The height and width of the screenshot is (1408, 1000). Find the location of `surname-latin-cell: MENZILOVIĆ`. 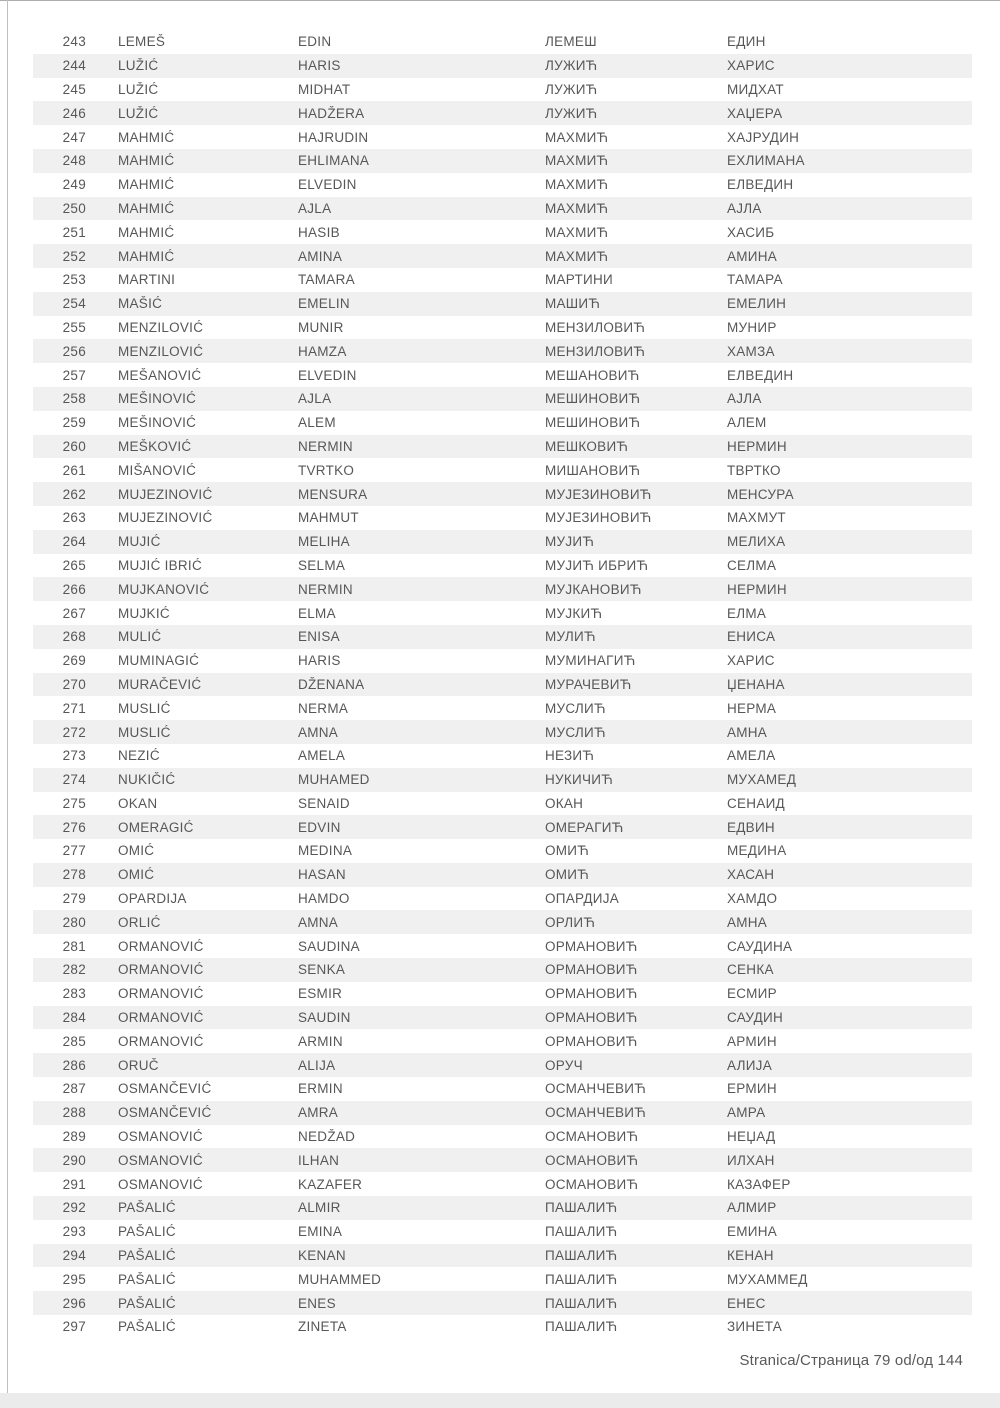

surname-latin-cell: MENZILOVIĆ is located at coordinates (161, 327).